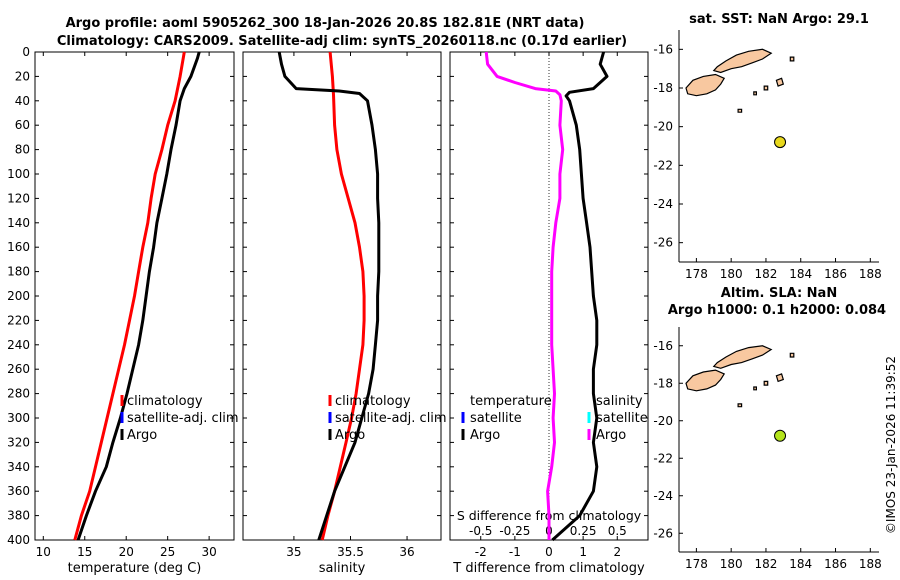  I want to click on copyright-stamp: ©IMOS 23-Jan-2026 11:39:52, so click(891, 445).